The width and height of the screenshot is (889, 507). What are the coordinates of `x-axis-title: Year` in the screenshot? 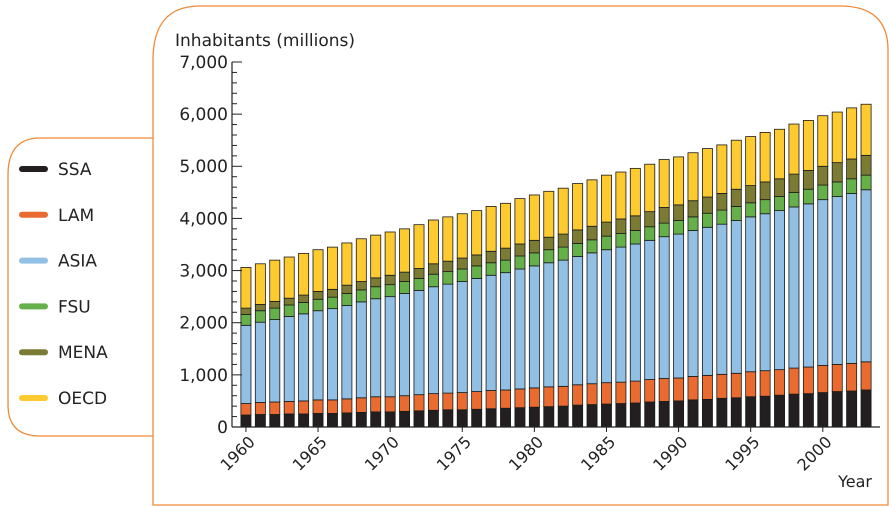 It's located at (854, 481).